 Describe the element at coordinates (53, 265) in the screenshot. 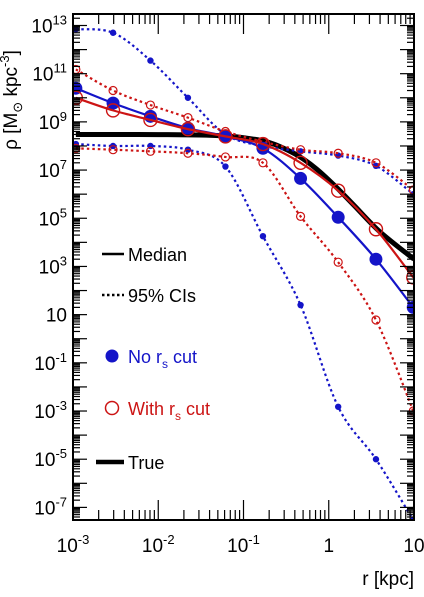

I see `y-tick-label: 10³` at that location.